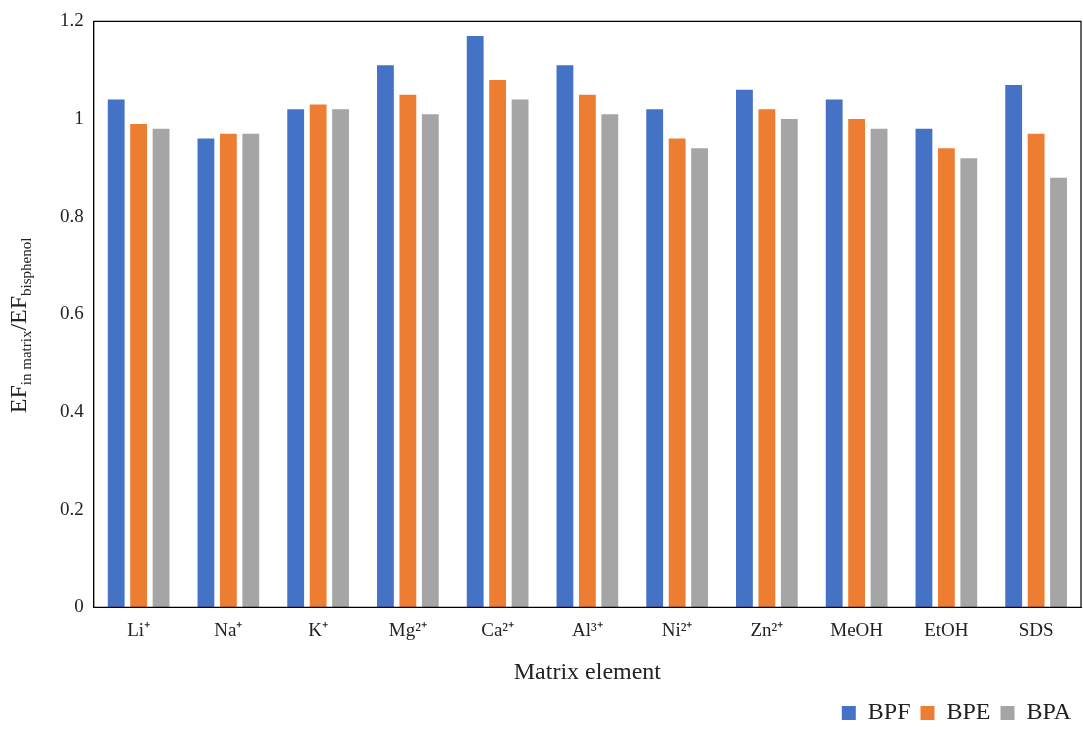 Image resolution: width=1083 pixels, height=735 pixels. I want to click on x-tick-label: Li⁺, so click(139, 629).